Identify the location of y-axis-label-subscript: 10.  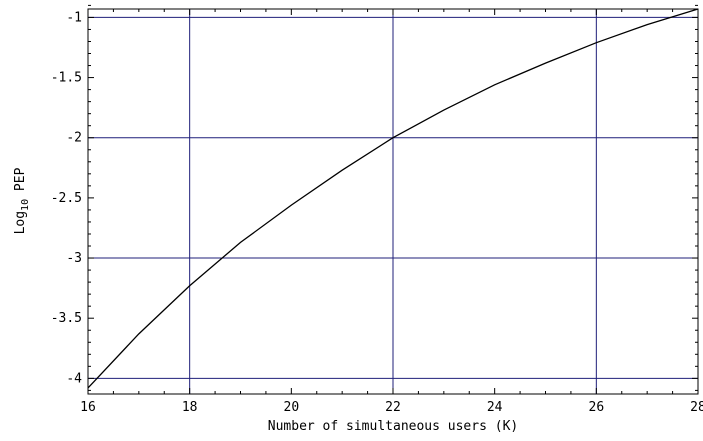
(25, 205).